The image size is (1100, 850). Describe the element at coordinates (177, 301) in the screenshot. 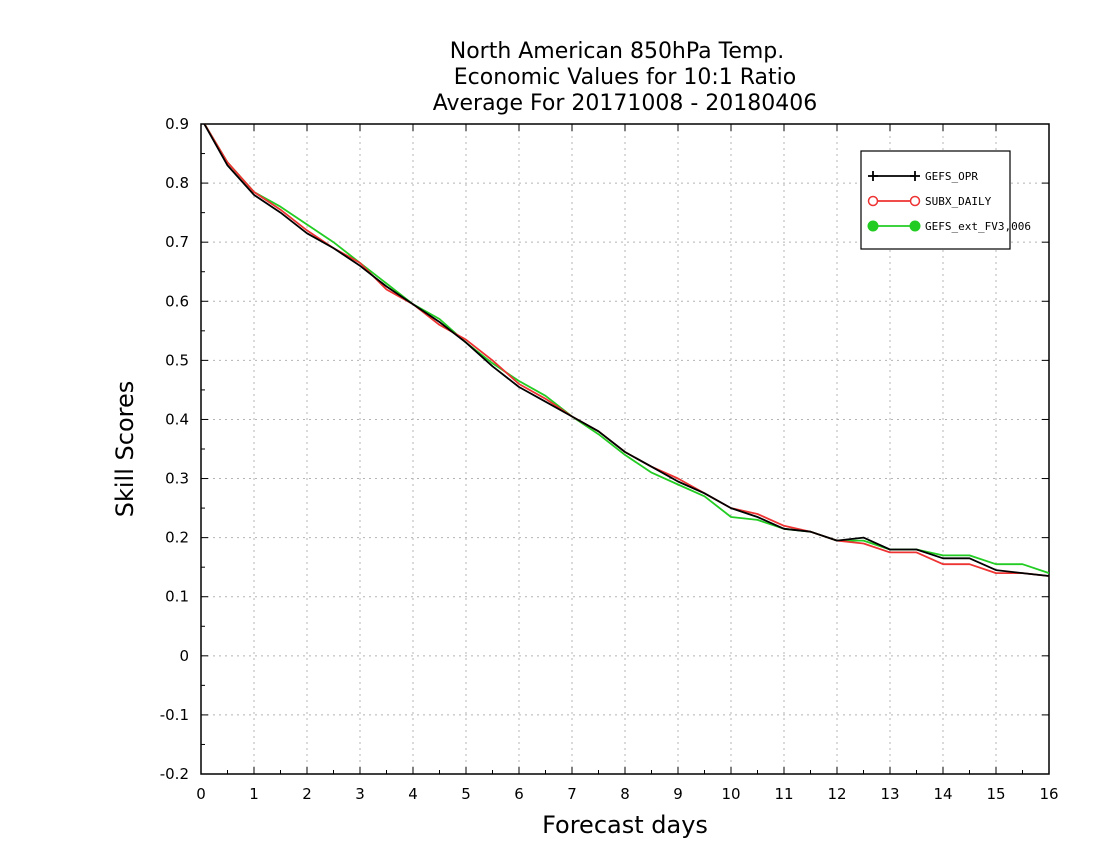

I see `y-tick-label: 0.6` at that location.